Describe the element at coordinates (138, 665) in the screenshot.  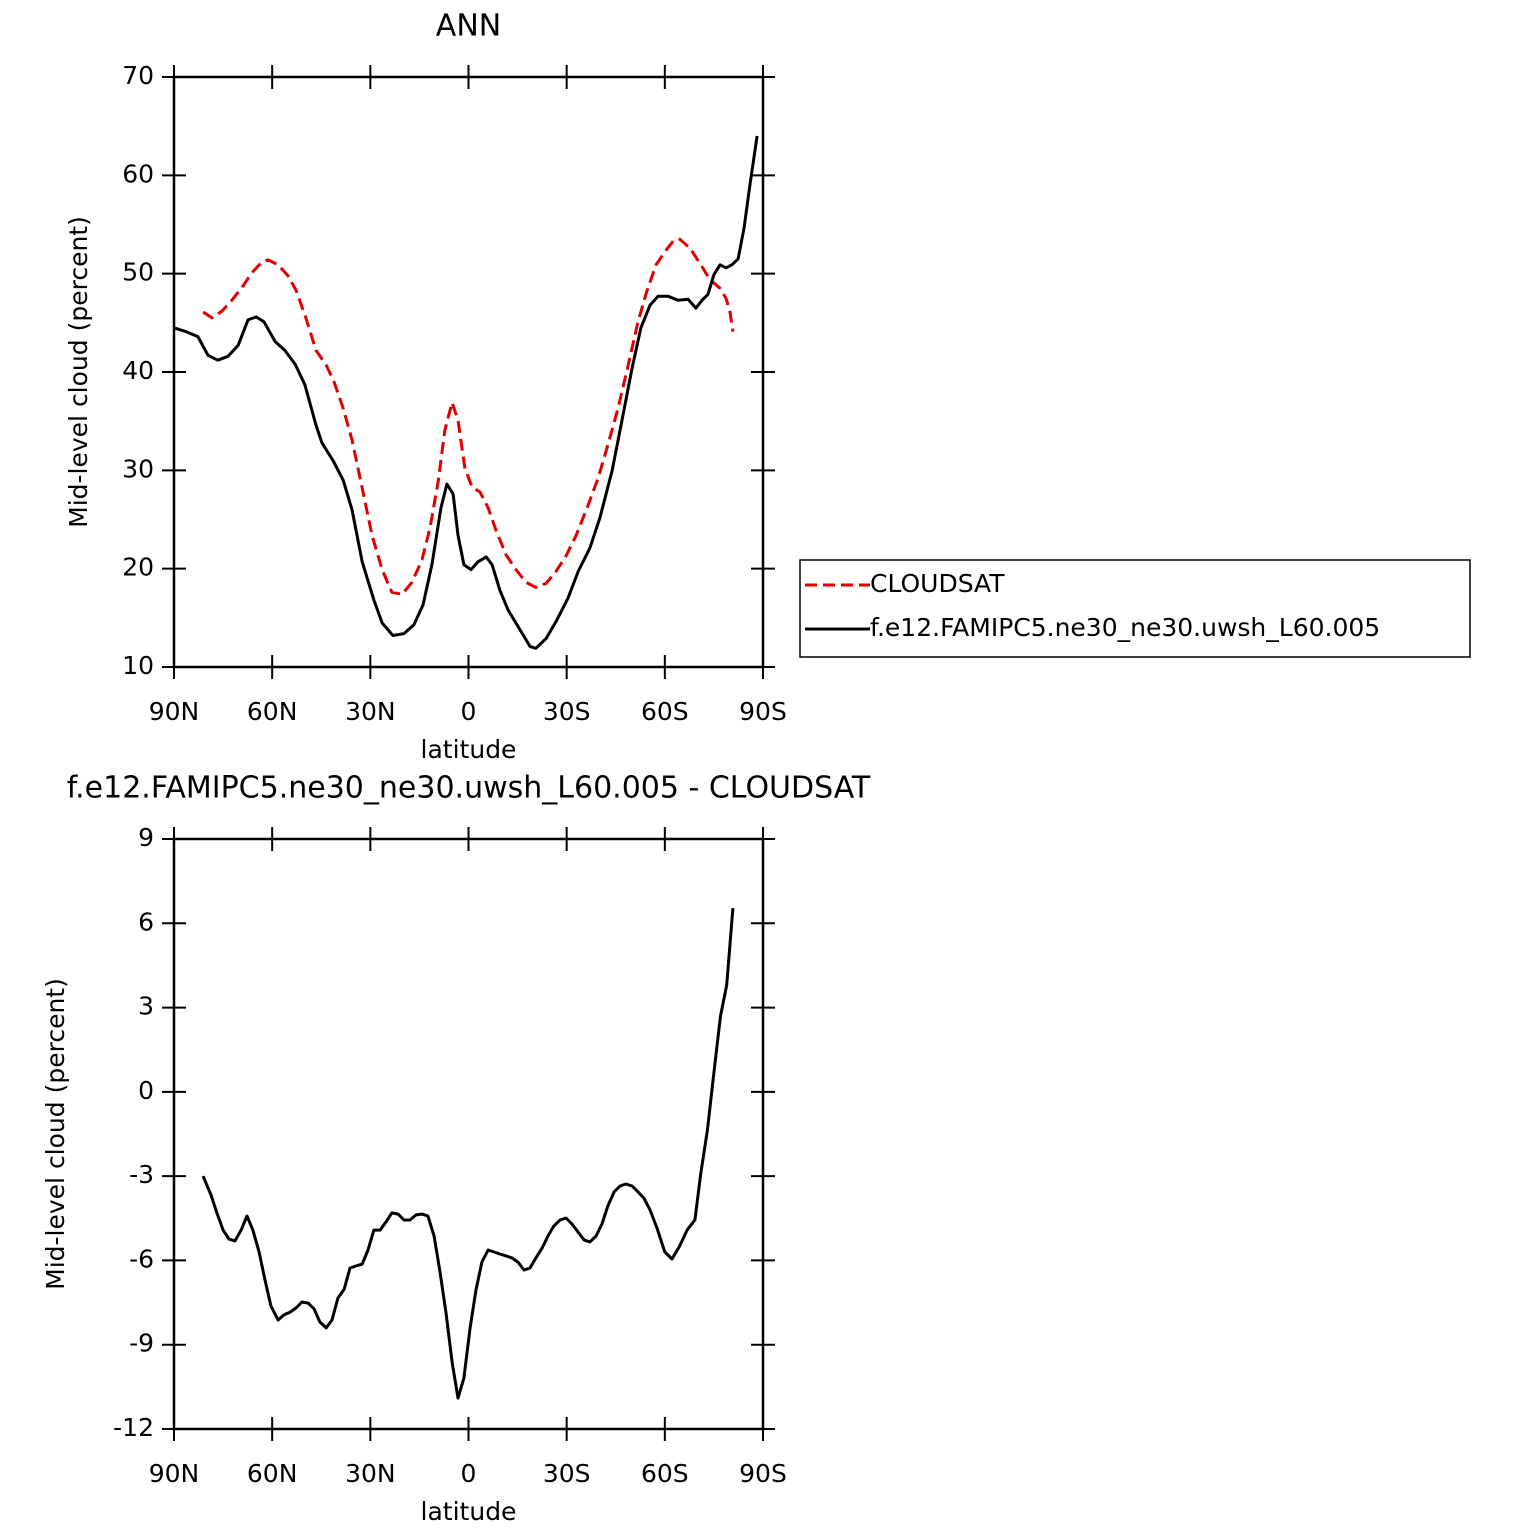
I see `y-tick-label: 10` at that location.